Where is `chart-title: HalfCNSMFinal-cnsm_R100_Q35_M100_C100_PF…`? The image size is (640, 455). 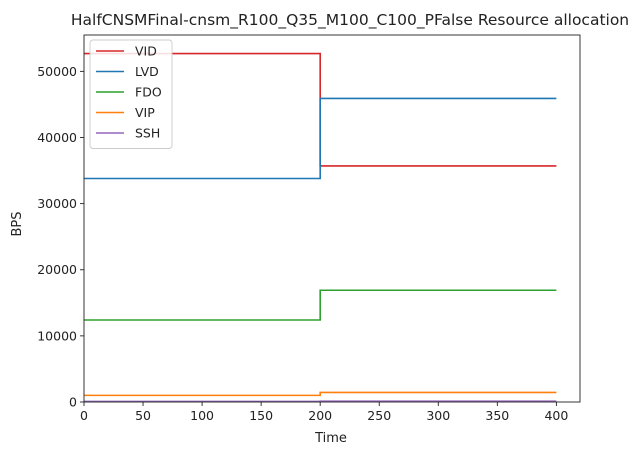
chart-title: HalfCNSMFinal-cnsm_R100_Q35_M100_C100_PF… is located at coordinates (350, 20).